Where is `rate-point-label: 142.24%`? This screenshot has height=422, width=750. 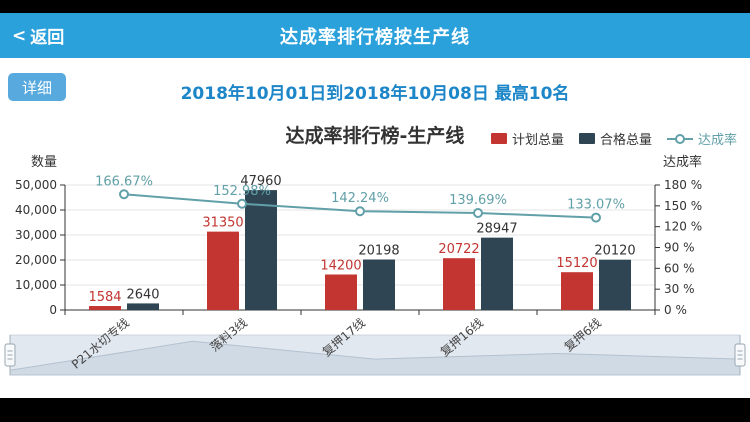
rate-point-label: 142.24% is located at coordinates (360, 198).